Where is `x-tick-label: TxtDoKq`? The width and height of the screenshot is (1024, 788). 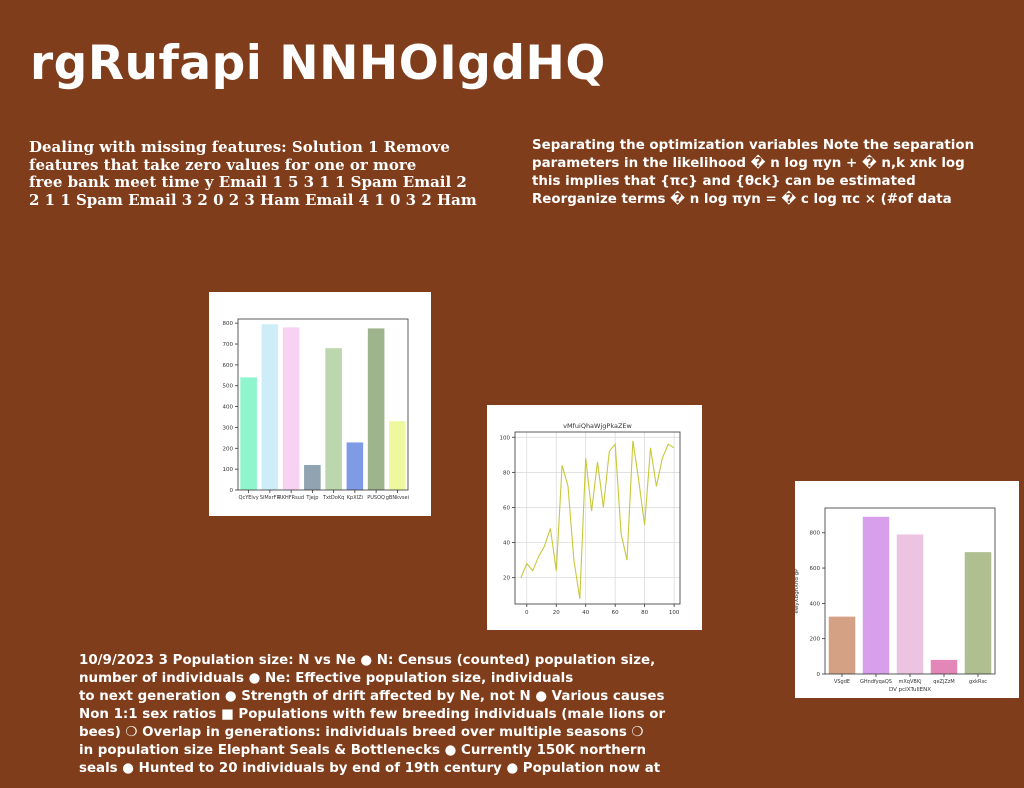
x-tick-label: TxtDoKq is located at coordinates (333, 498).